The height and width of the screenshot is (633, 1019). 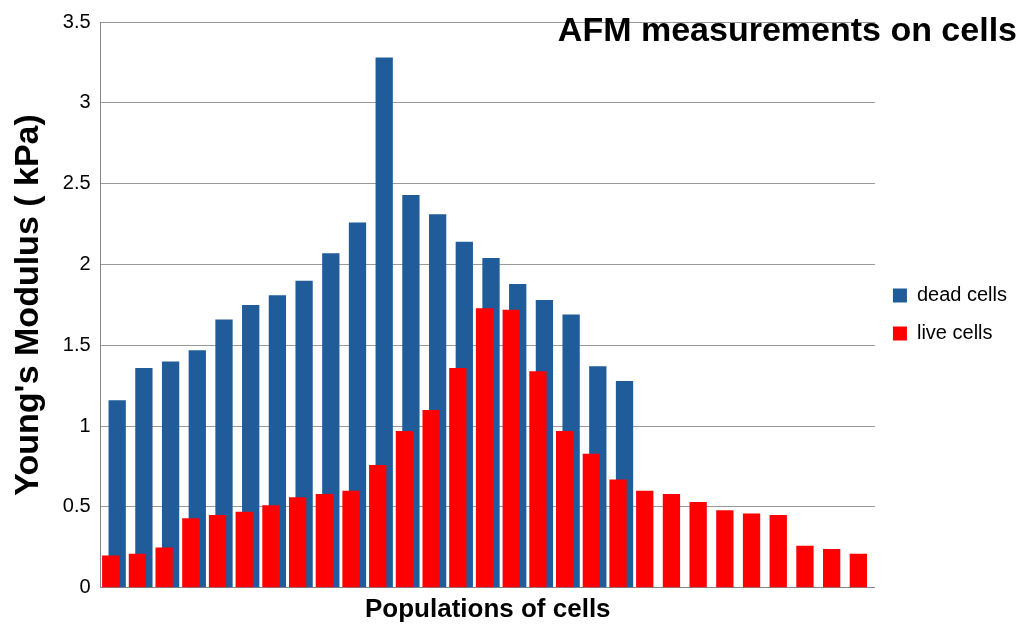 I want to click on y-tick-label: 2, so click(x=85, y=263).